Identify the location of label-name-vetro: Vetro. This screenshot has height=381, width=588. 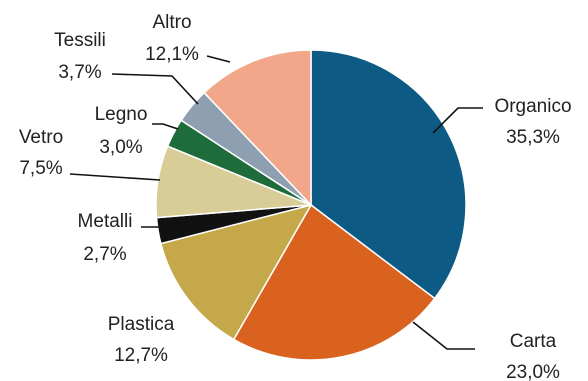
(41, 137).